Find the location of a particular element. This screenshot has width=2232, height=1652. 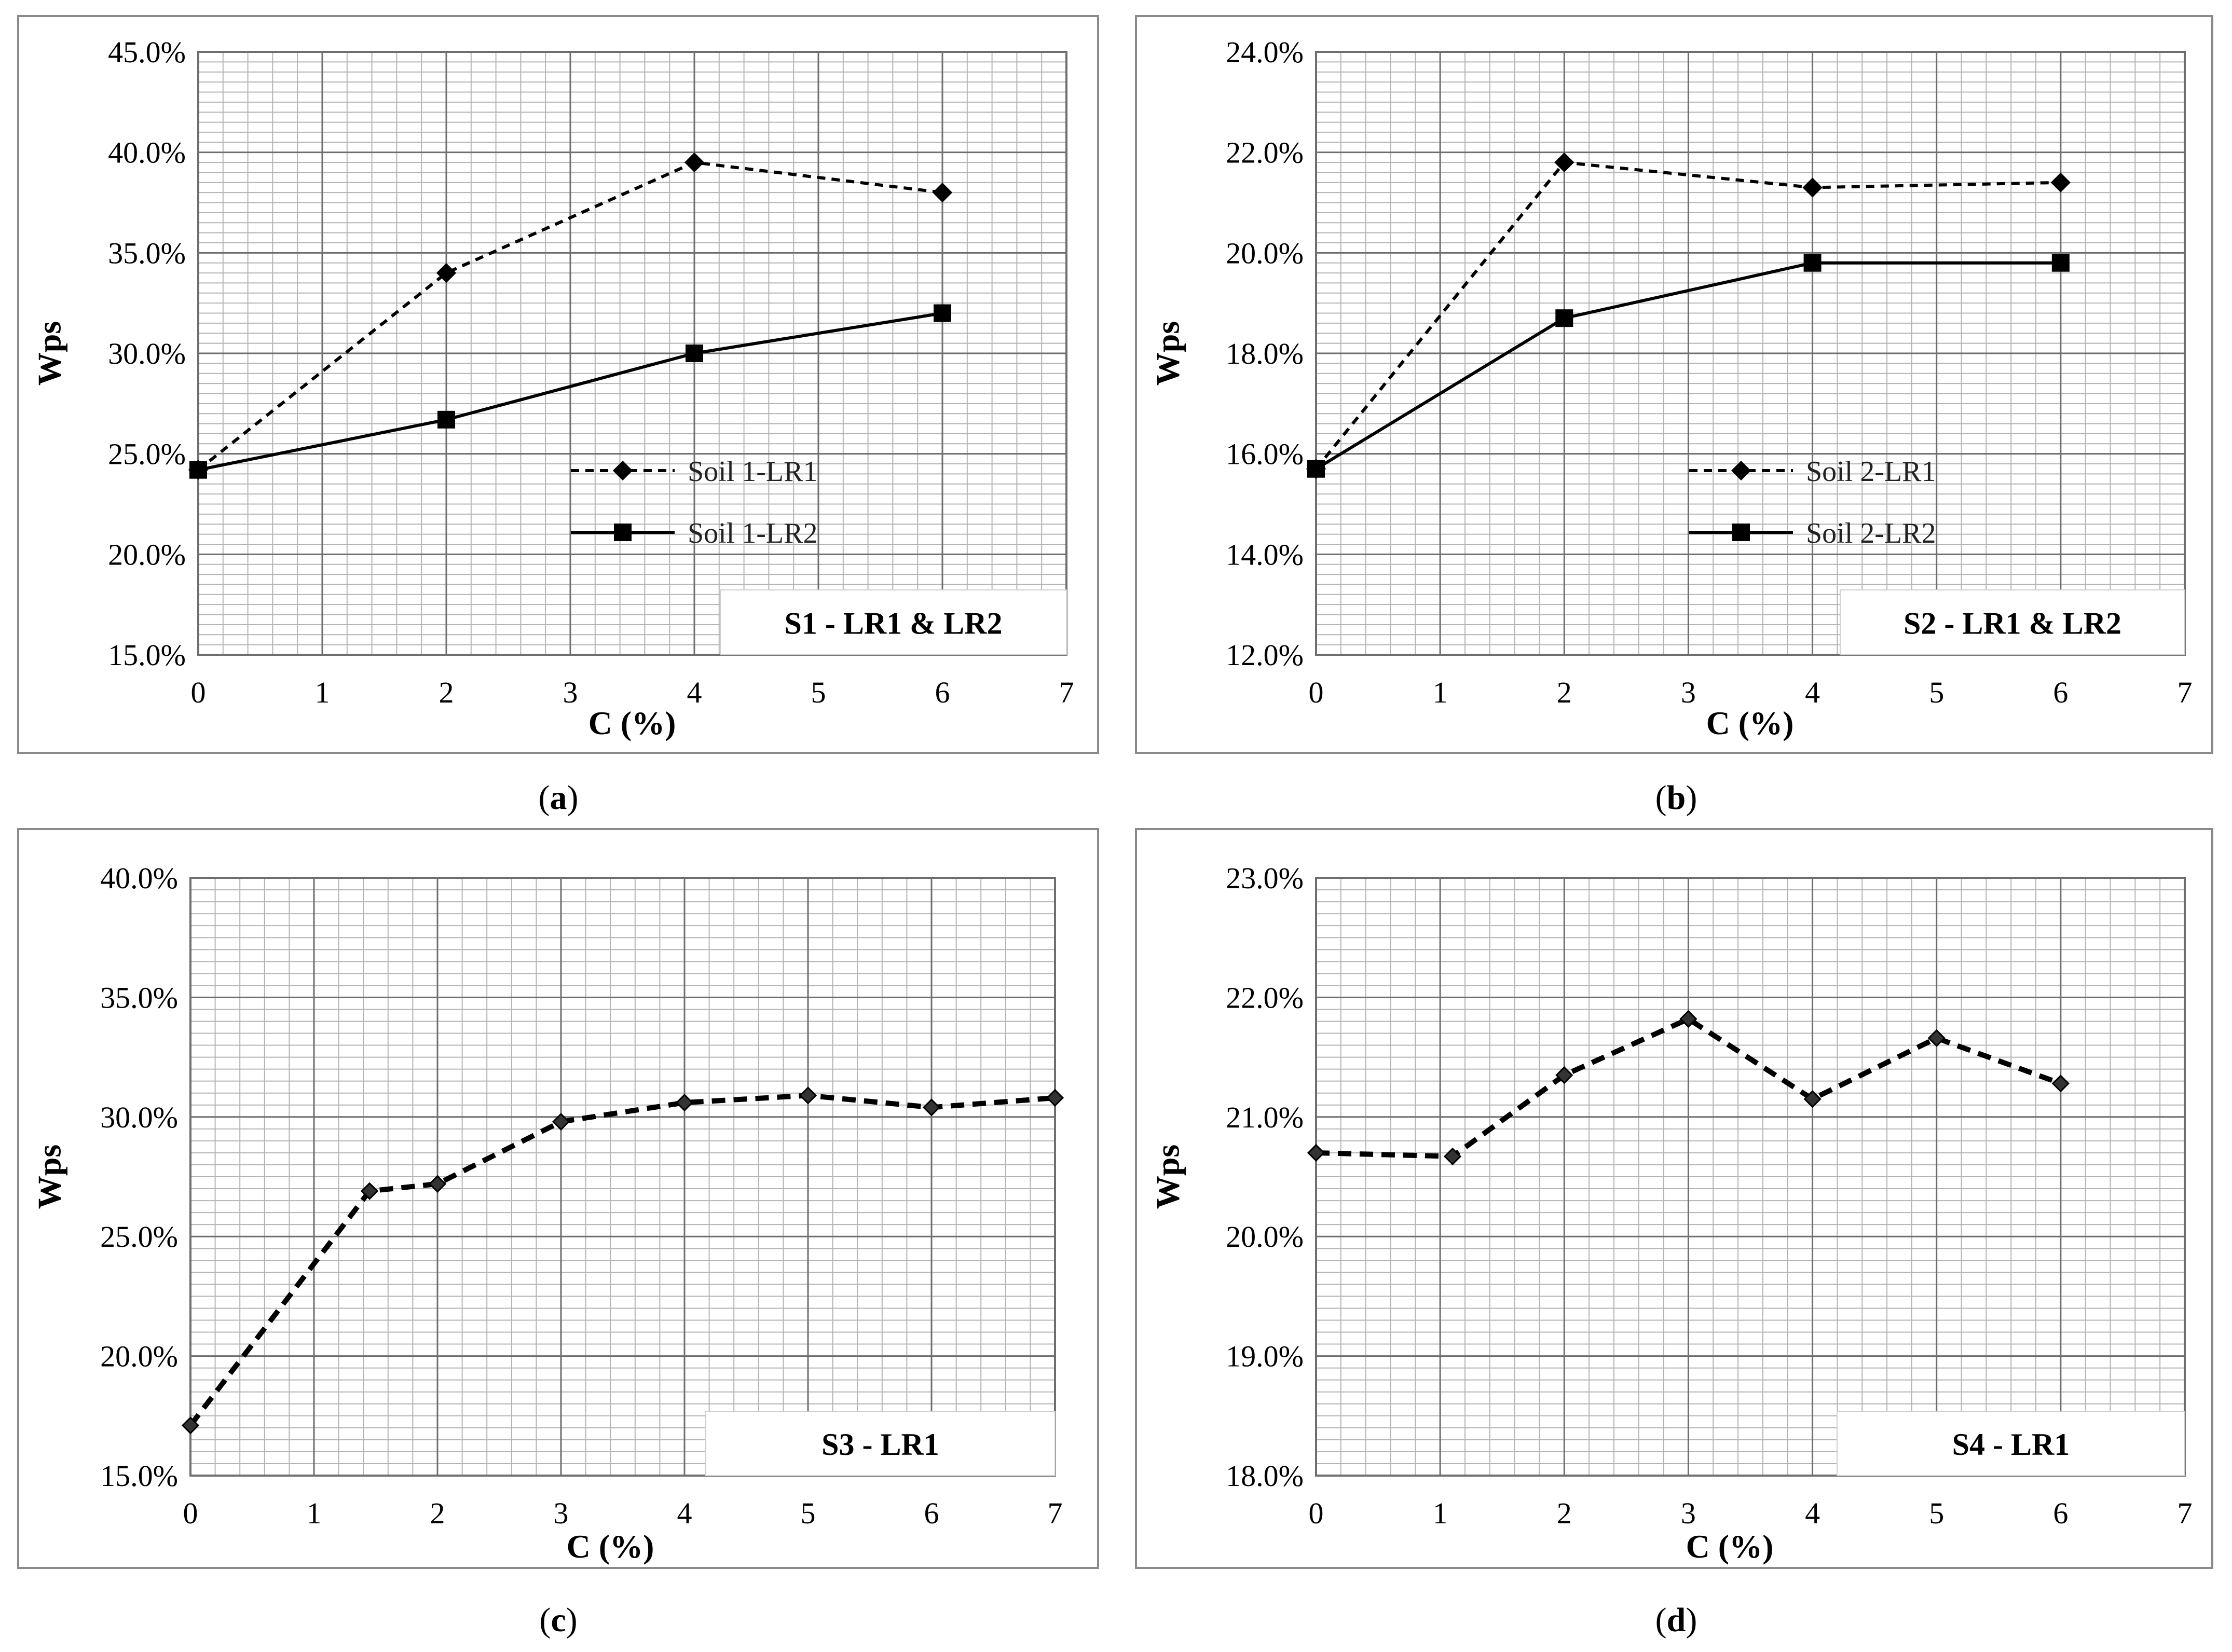

annotation-label-c: S3 - LR1 is located at coordinates (880, 1444).